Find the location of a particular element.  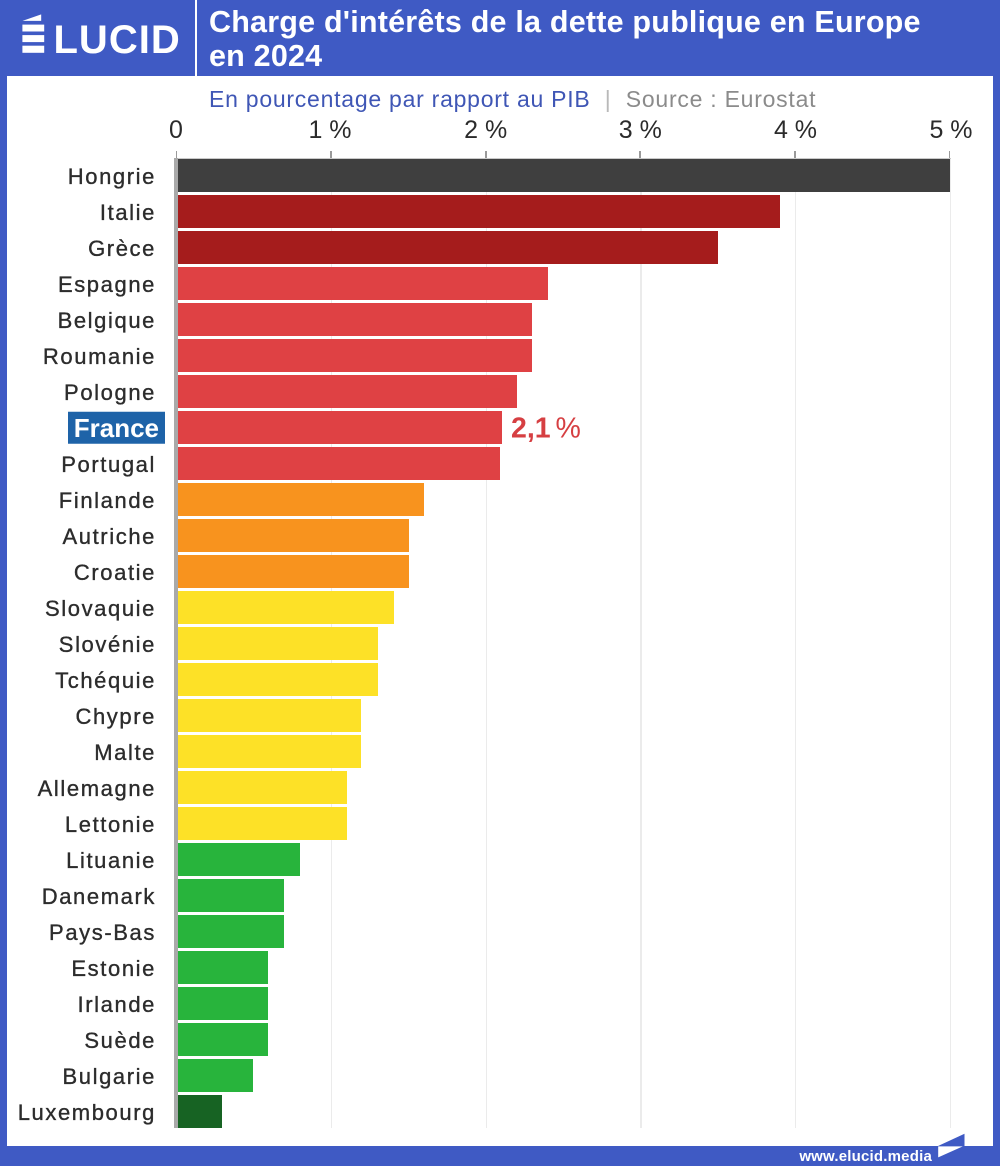

svg-text: LUCID is located at coordinates (117, 40).